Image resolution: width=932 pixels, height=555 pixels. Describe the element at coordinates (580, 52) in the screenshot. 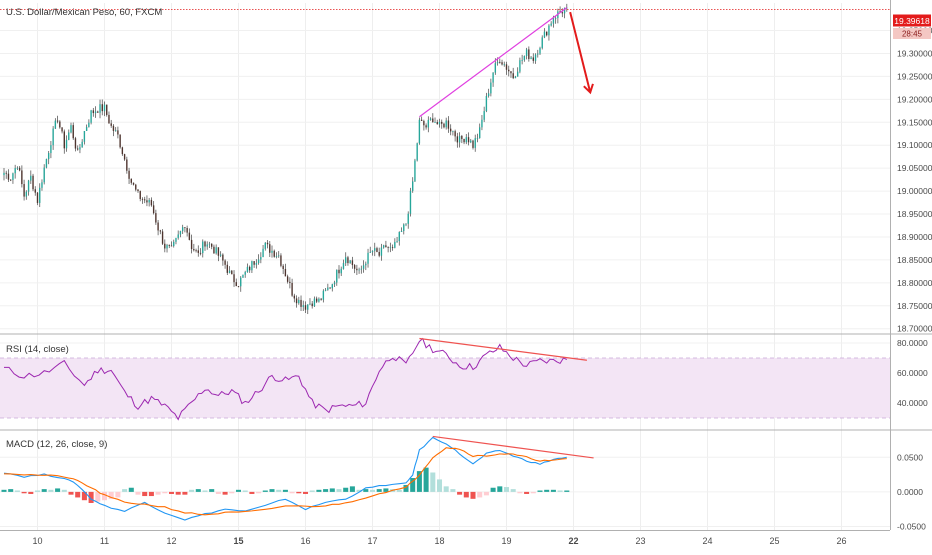

I see `projection-arrow` at that location.